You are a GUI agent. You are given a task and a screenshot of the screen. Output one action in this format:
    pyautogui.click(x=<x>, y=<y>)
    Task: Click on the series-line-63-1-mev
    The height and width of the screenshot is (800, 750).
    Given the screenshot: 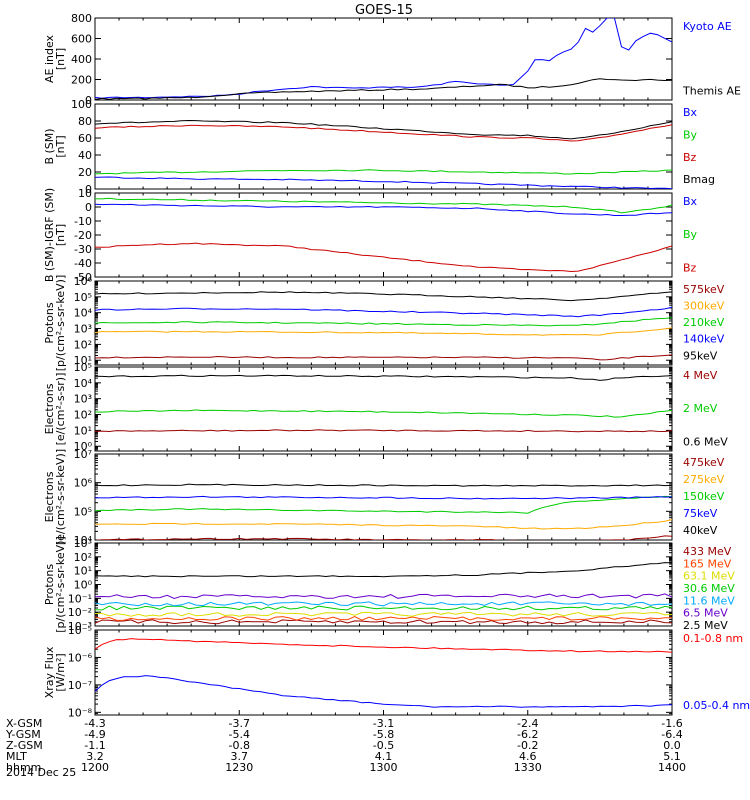 What is the action you would take?
    pyautogui.click(x=383, y=614)
    